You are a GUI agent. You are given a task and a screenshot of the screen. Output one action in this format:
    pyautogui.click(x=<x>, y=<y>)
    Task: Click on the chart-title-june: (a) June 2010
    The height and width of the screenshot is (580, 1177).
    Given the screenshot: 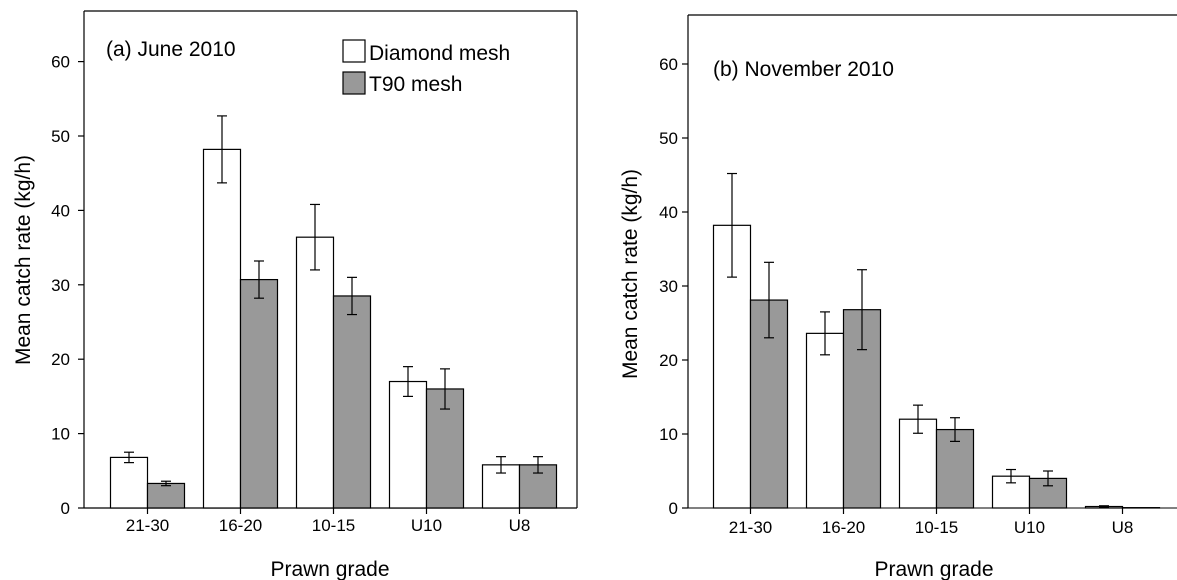 What is the action you would take?
    pyautogui.click(x=171, y=49)
    